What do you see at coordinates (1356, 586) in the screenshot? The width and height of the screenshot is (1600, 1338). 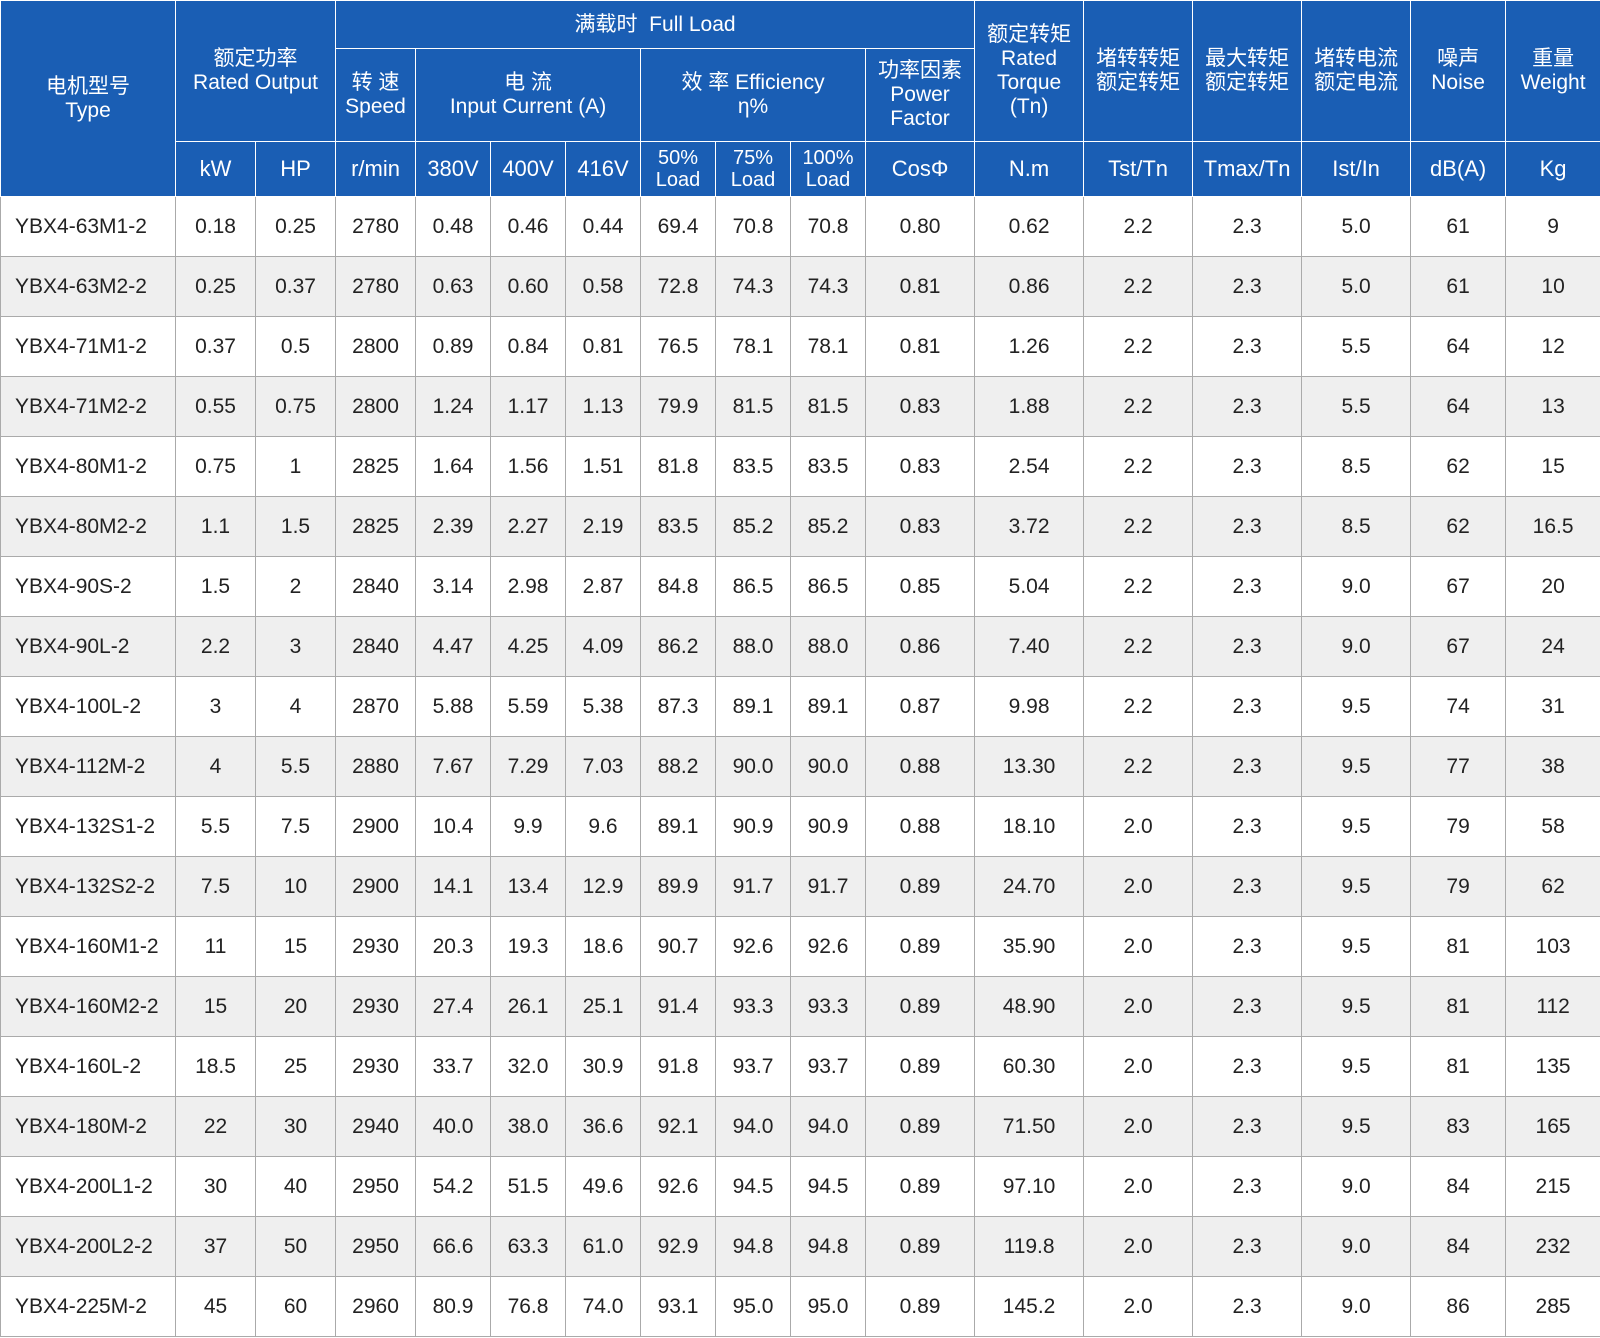 I see `value-cell: 9.0` at bounding box center [1356, 586].